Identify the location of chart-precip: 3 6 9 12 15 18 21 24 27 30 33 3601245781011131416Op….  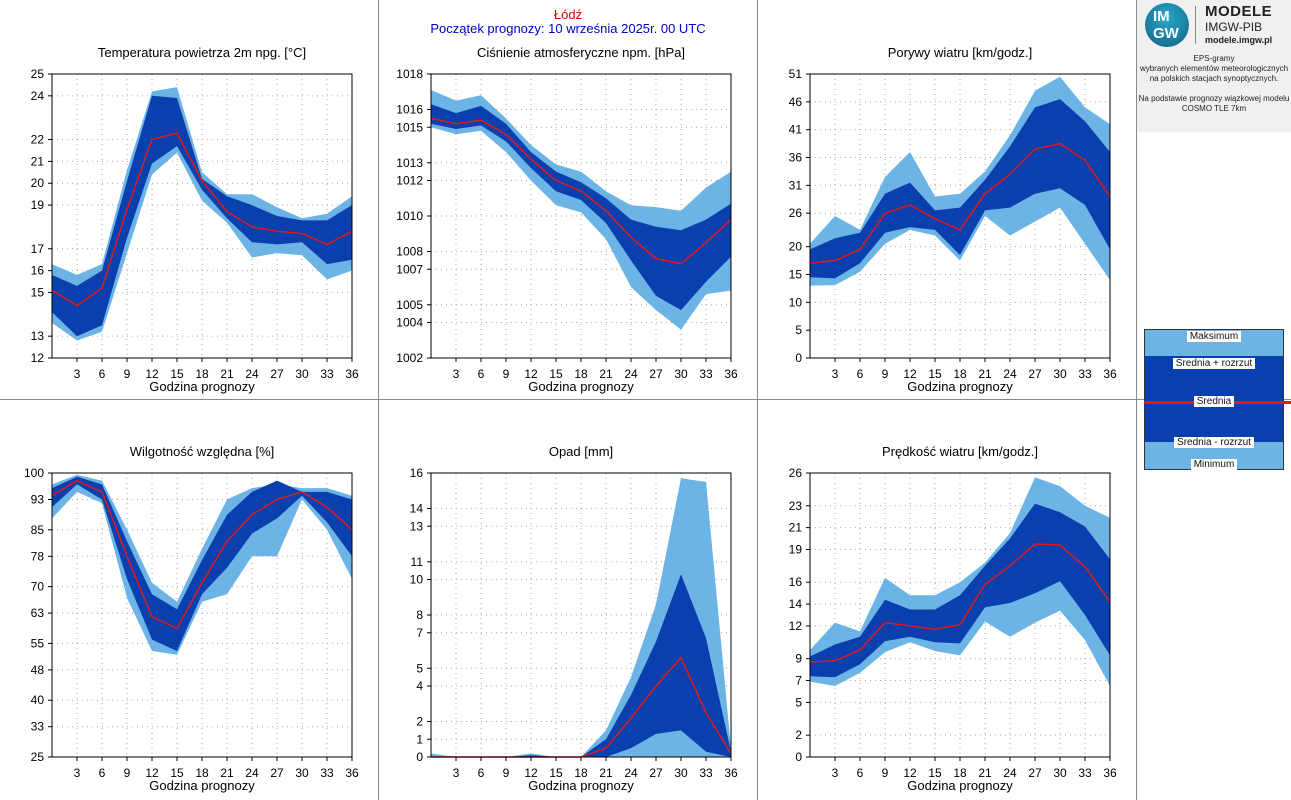
(574, 618).